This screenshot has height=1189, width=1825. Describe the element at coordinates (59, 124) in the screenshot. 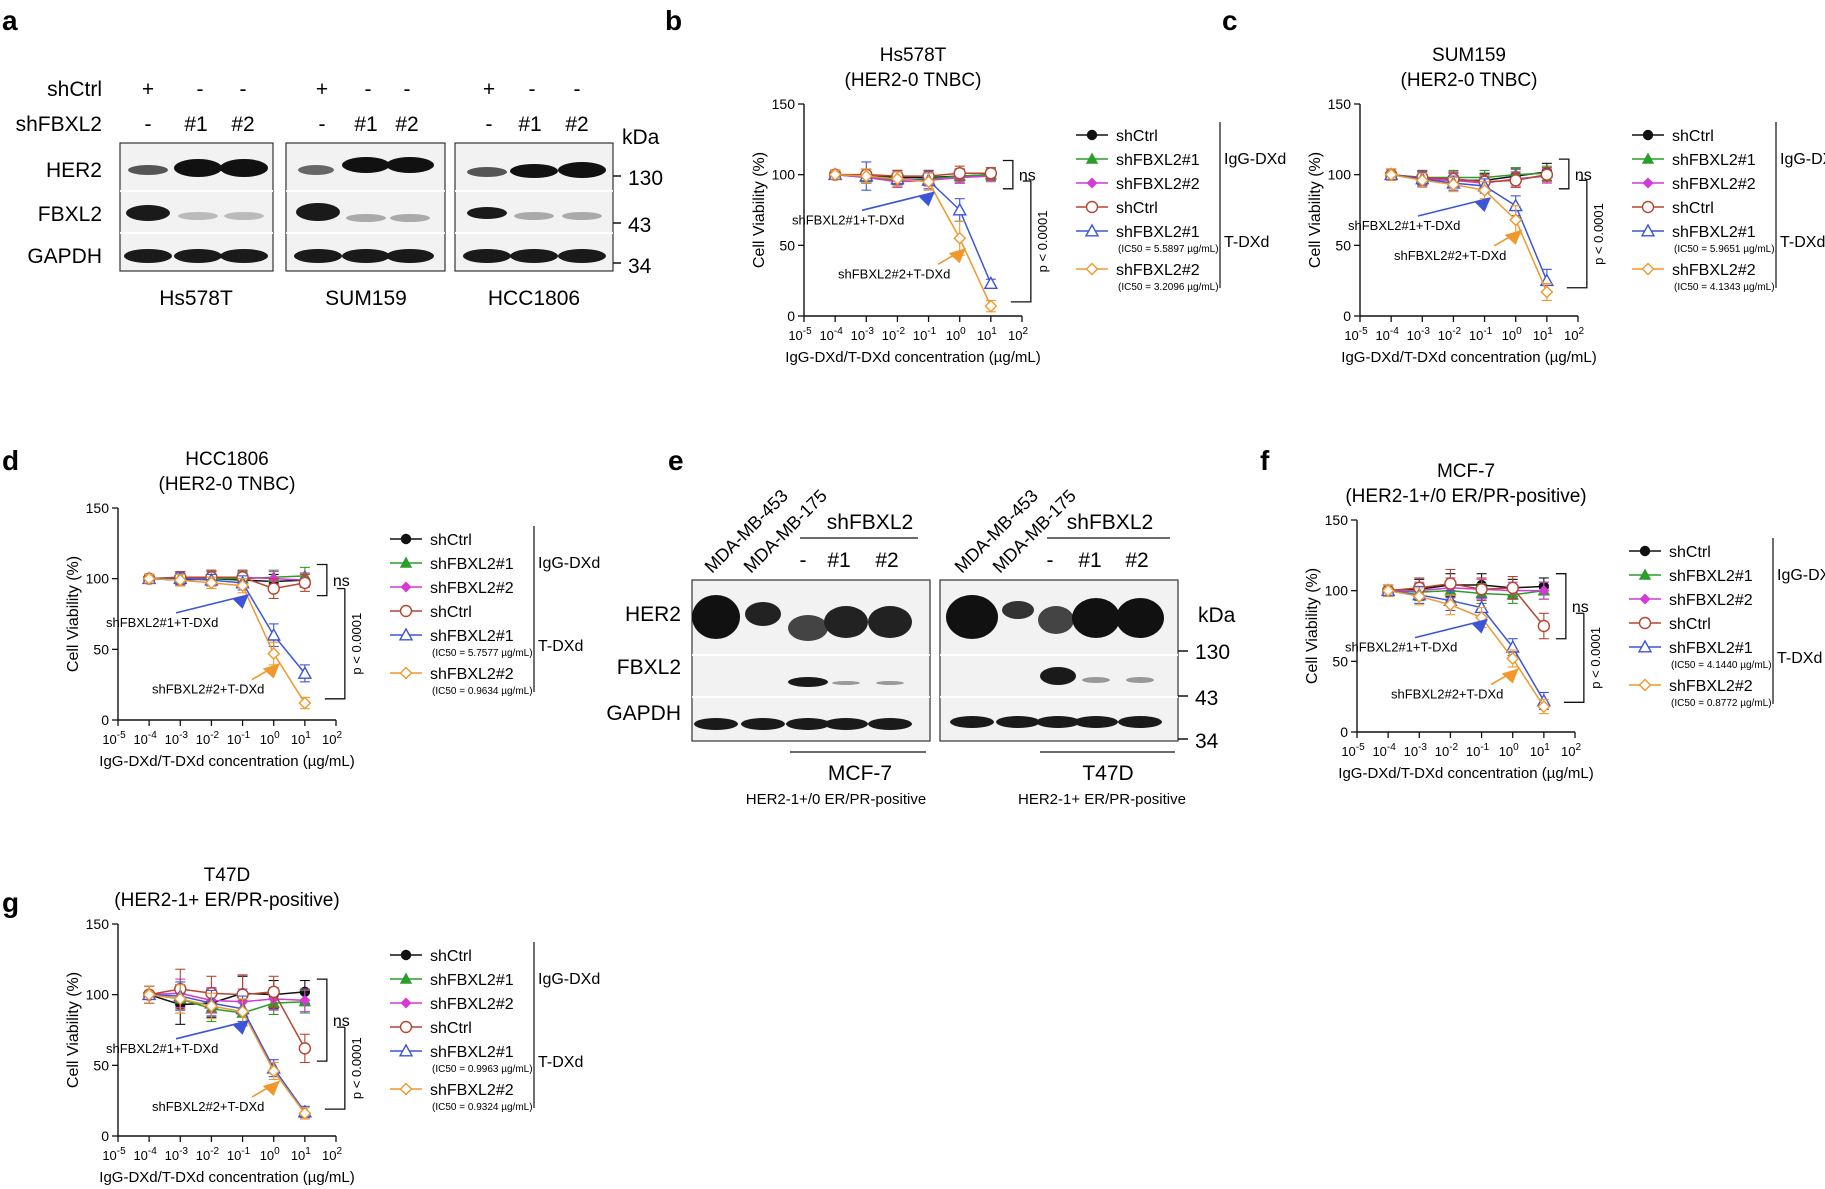

I see `row-label-shfbxl2: shFBXL2` at that location.